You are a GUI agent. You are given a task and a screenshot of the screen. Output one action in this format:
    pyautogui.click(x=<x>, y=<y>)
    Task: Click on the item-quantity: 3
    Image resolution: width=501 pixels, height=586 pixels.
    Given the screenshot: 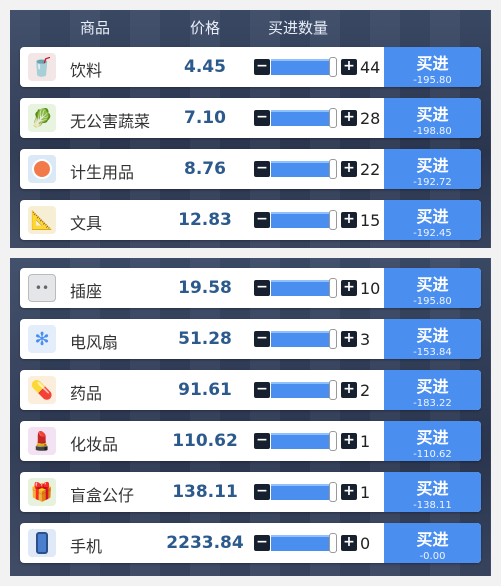 What is the action you would take?
    pyautogui.click(x=365, y=339)
    